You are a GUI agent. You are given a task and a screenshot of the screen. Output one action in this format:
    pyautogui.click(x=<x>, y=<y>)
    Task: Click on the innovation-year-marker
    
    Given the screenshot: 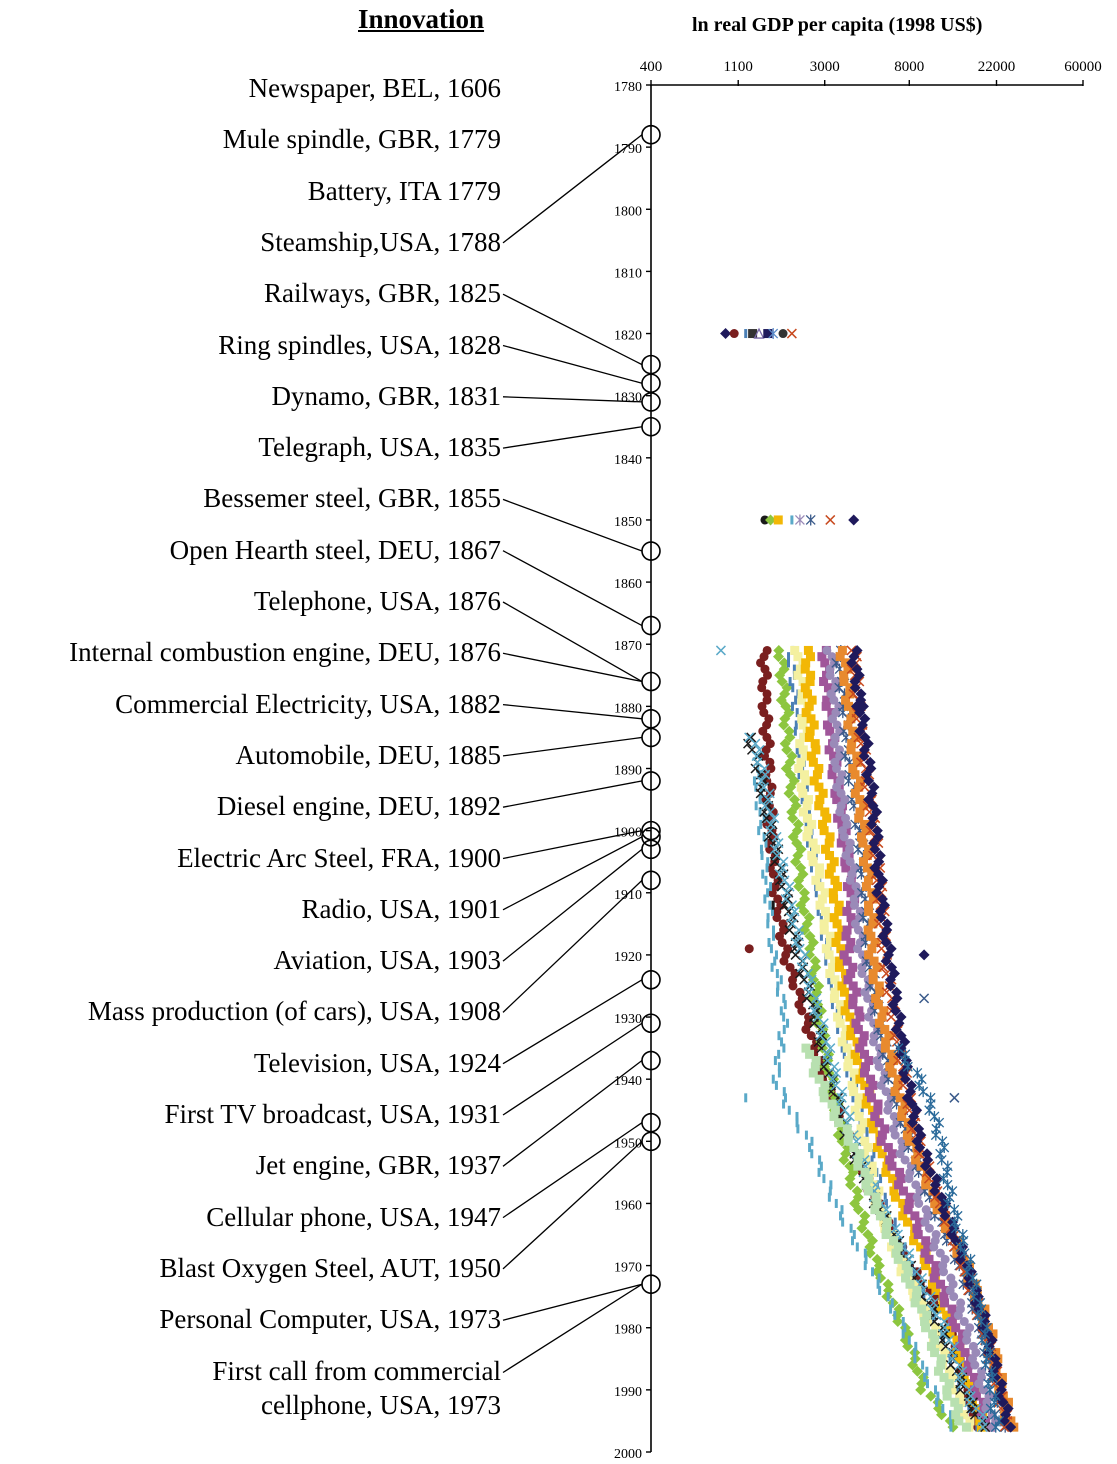 What is the action you would take?
    pyautogui.click(x=651, y=1141)
    